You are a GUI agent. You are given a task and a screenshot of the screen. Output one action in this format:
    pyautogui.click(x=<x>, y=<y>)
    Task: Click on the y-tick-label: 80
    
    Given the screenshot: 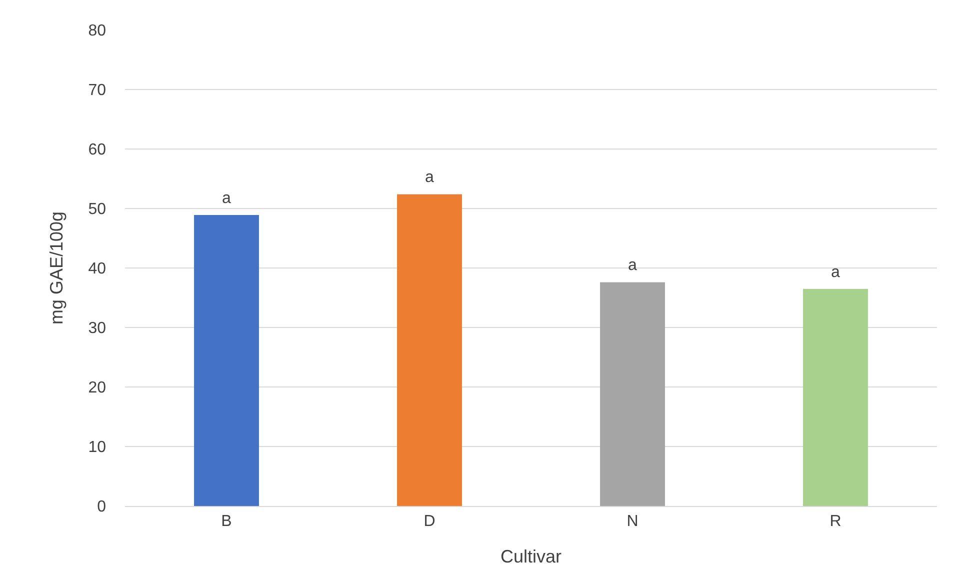 What is the action you would take?
    pyautogui.click(x=97, y=31)
    